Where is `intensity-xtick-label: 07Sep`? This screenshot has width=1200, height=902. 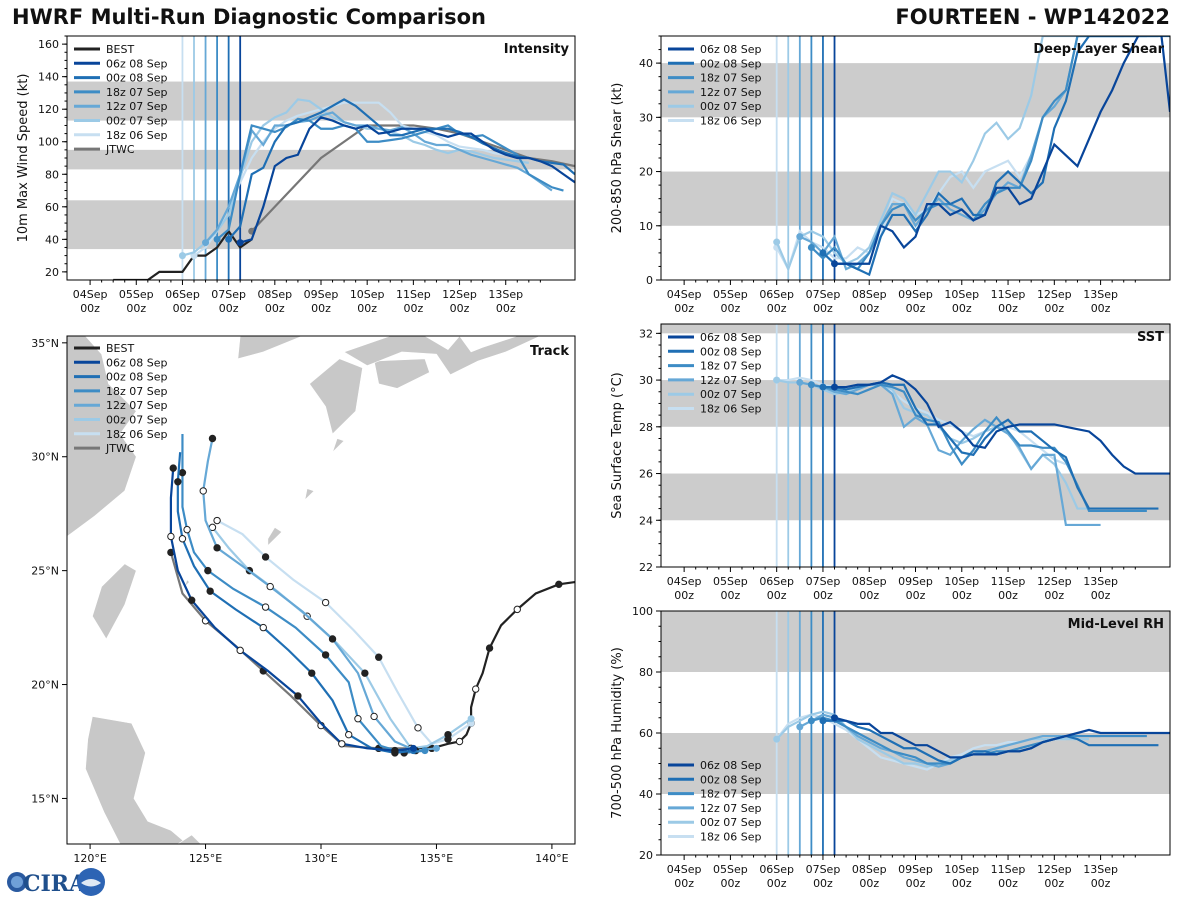
intensity-xtick-label: 07Sep is located at coordinates (228, 294).